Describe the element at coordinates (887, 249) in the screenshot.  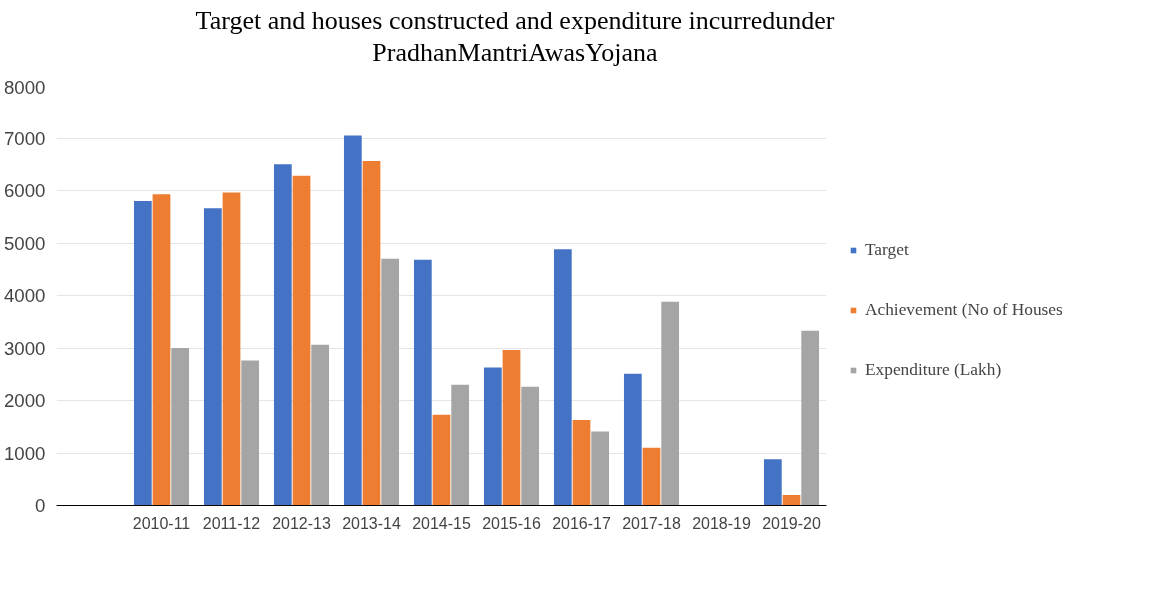
I see `legend-label: Target` at that location.